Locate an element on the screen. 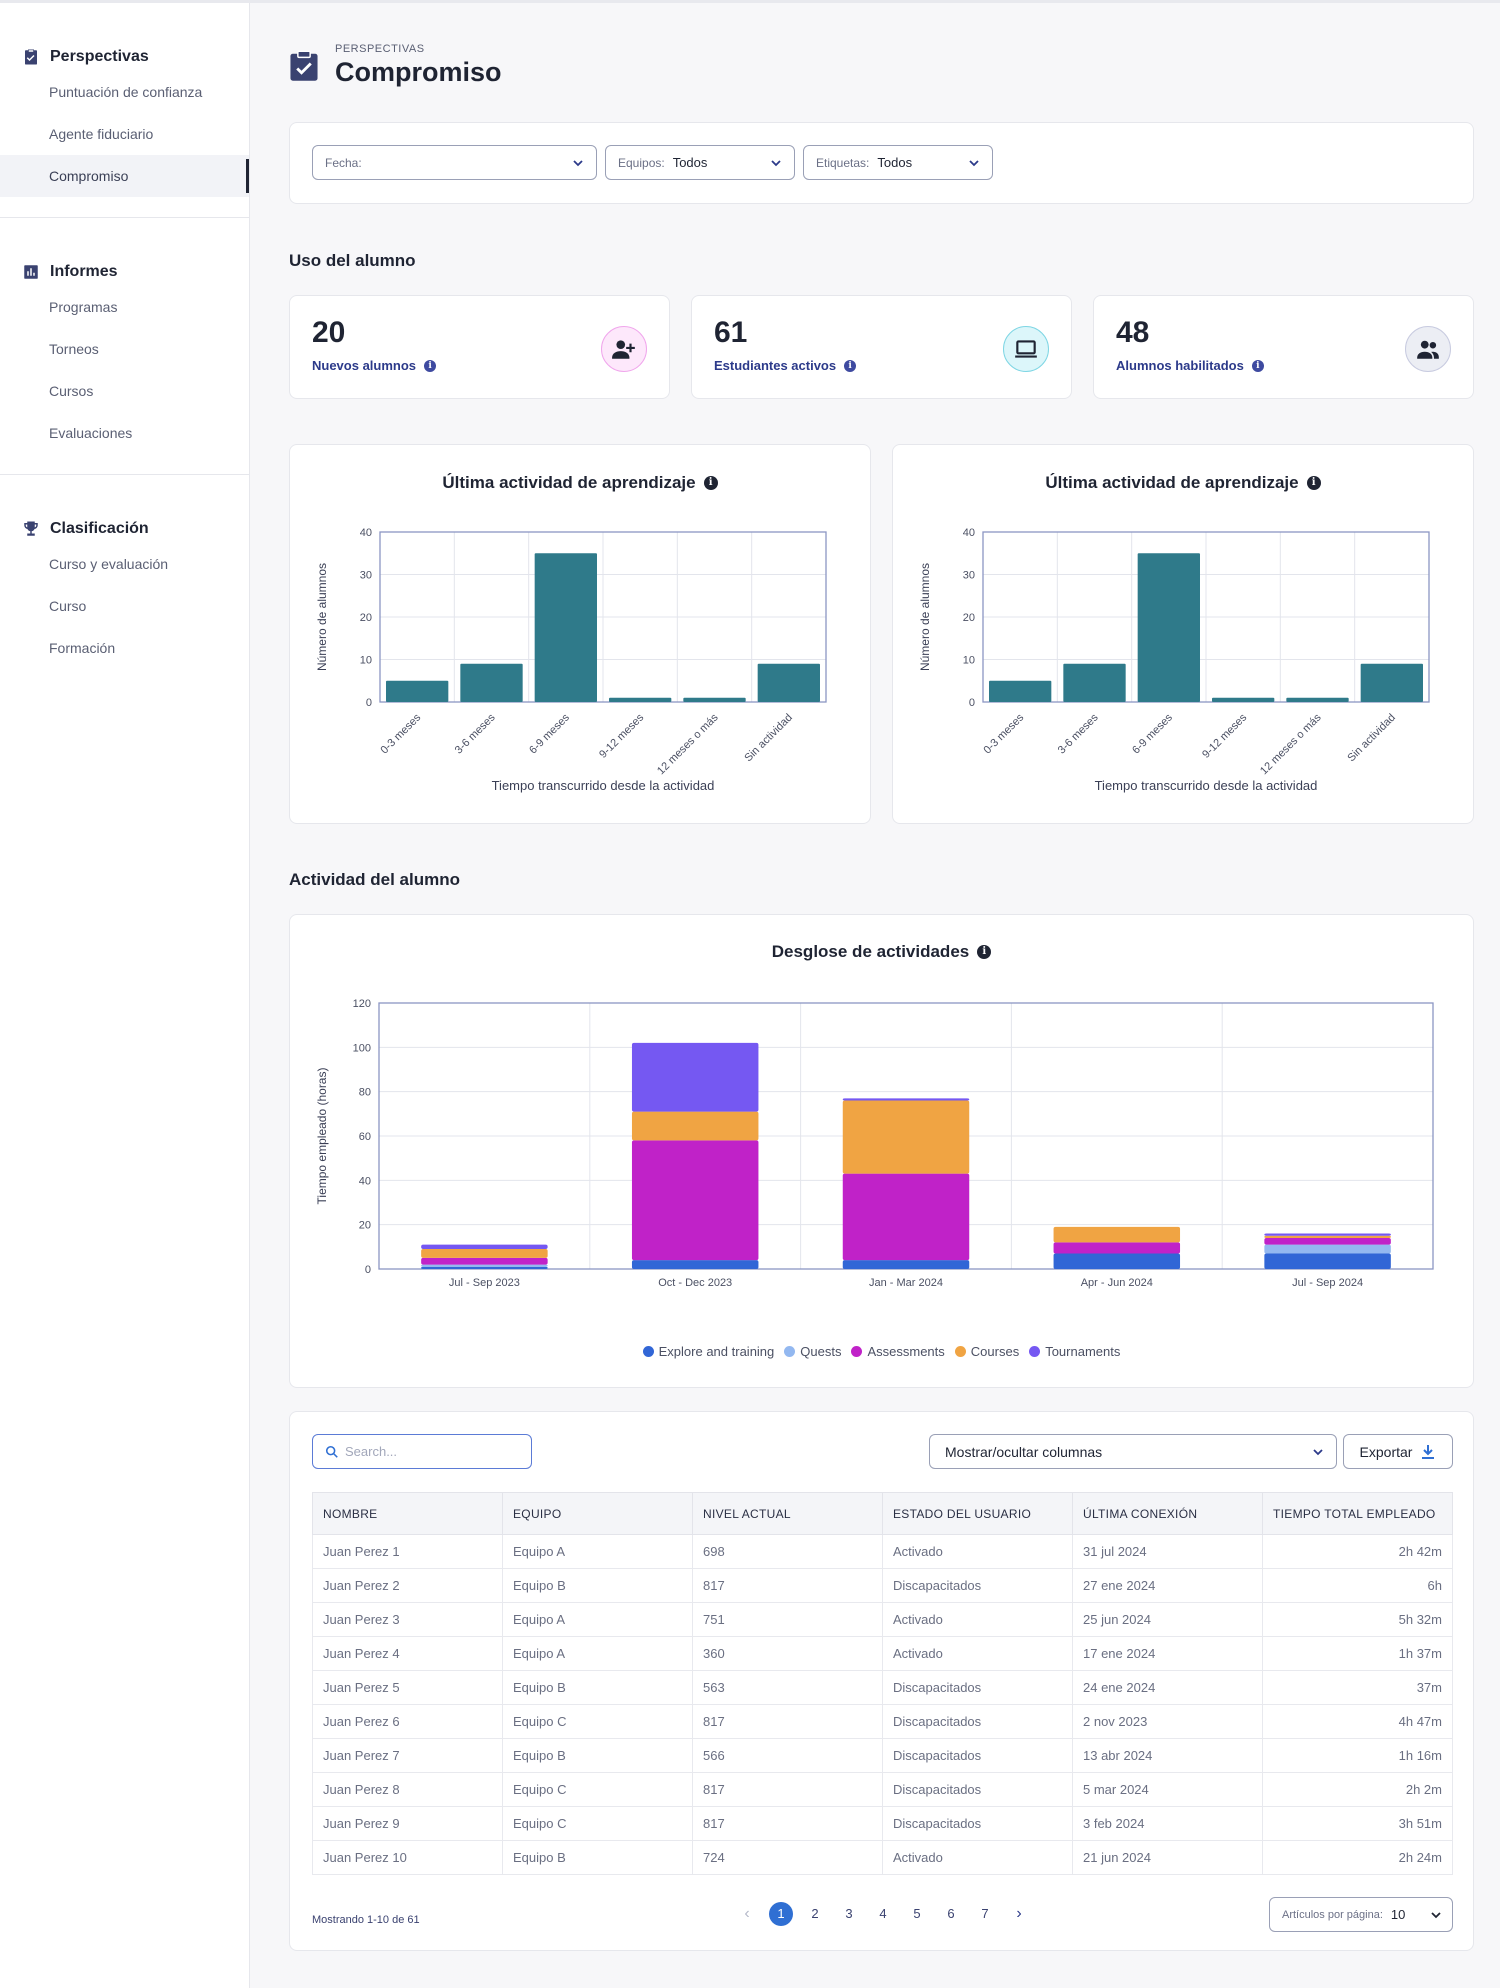  page-button-4: 4 is located at coordinates (883, 1914).